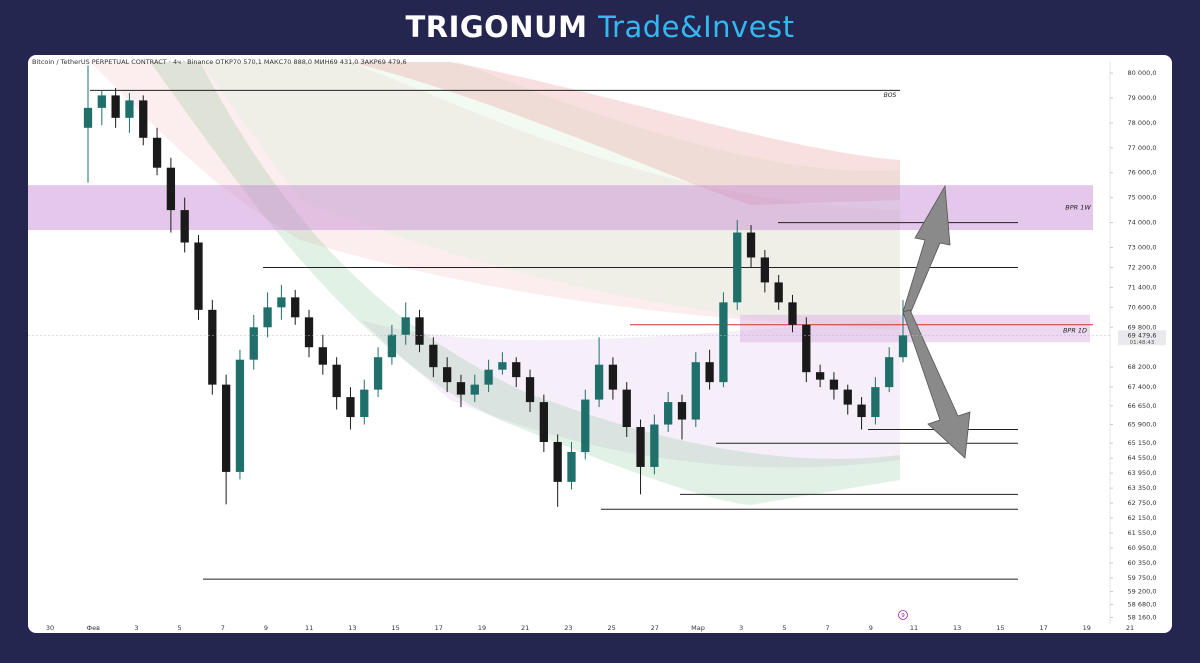 Image resolution: width=1200 pixels, height=663 pixels. I want to click on y-tick-label: 62 150,0, so click(1142, 518).